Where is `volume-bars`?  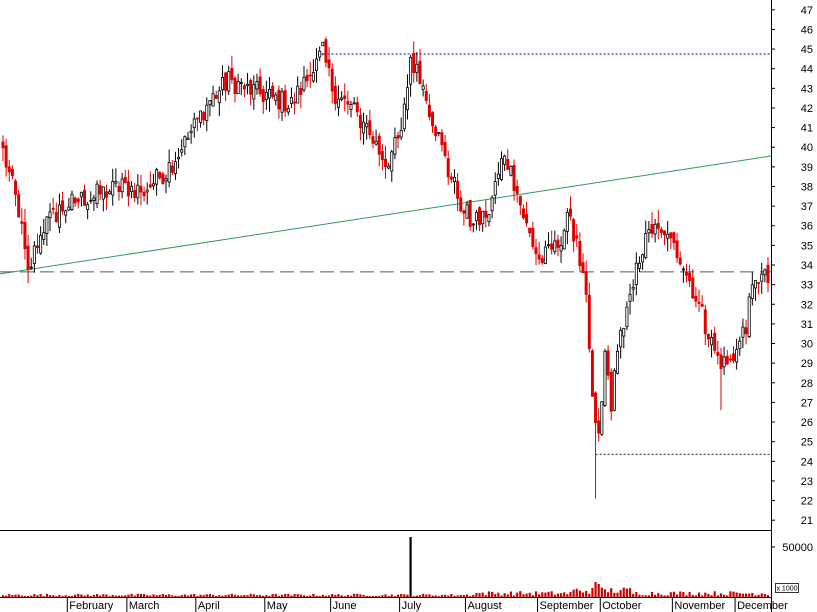 volume-bars is located at coordinates (385, 567).